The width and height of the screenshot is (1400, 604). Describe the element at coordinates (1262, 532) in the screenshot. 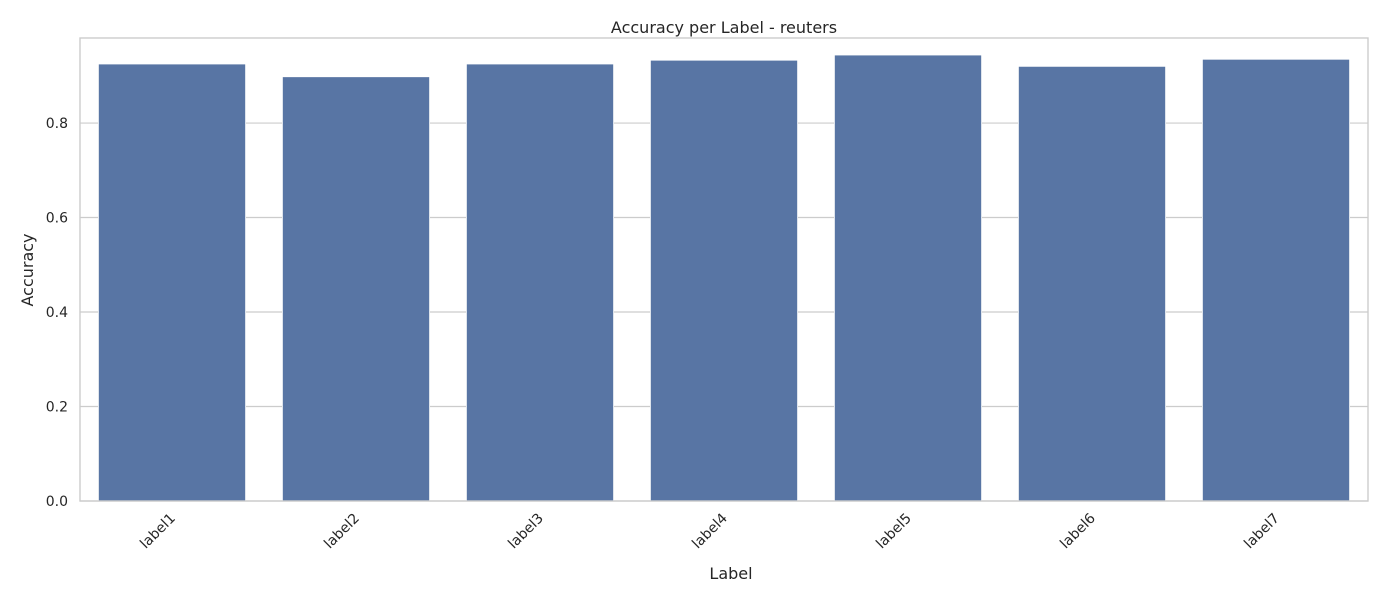

I see `x-tick-label: label7` at that location.